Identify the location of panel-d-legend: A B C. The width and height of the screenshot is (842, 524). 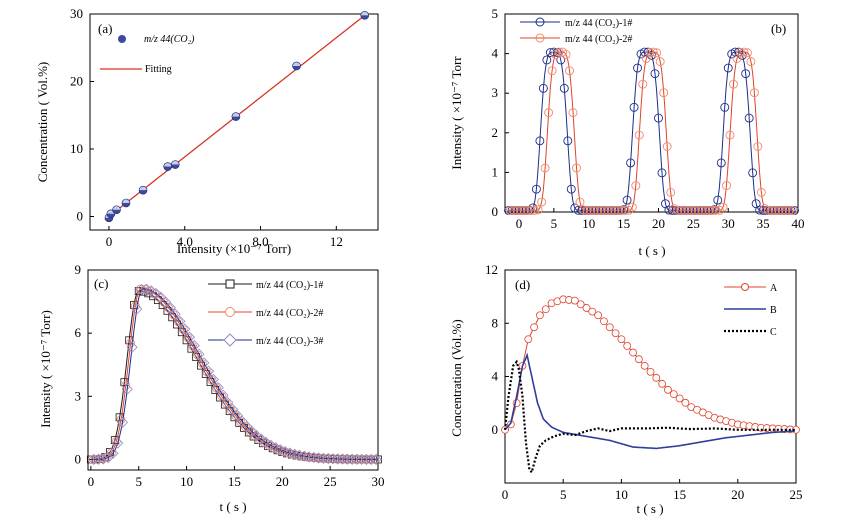
(751, 310).